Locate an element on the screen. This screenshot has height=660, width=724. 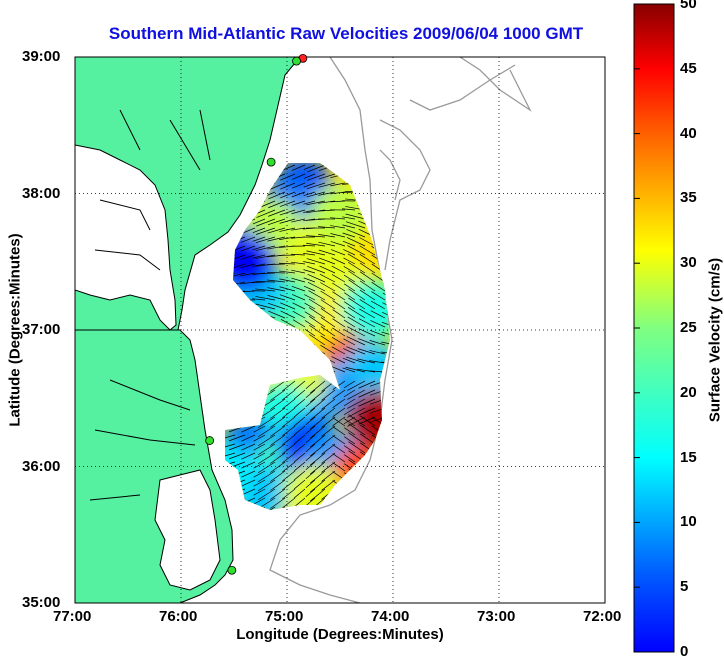
colorbar-tick-label: 10 is located at coordinates (688, 521).